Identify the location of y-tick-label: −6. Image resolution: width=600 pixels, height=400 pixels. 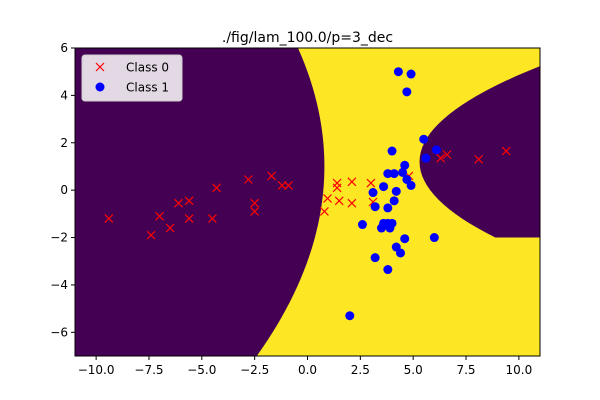
(59, 332).